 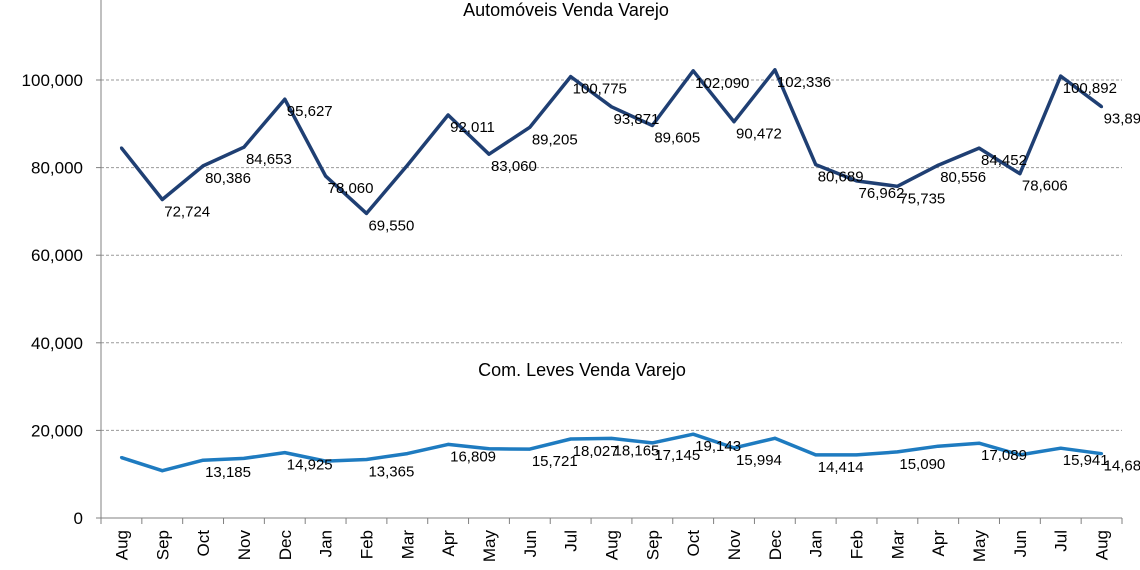 I want to click on data-label: 89,205, so click(x=555, y=139).